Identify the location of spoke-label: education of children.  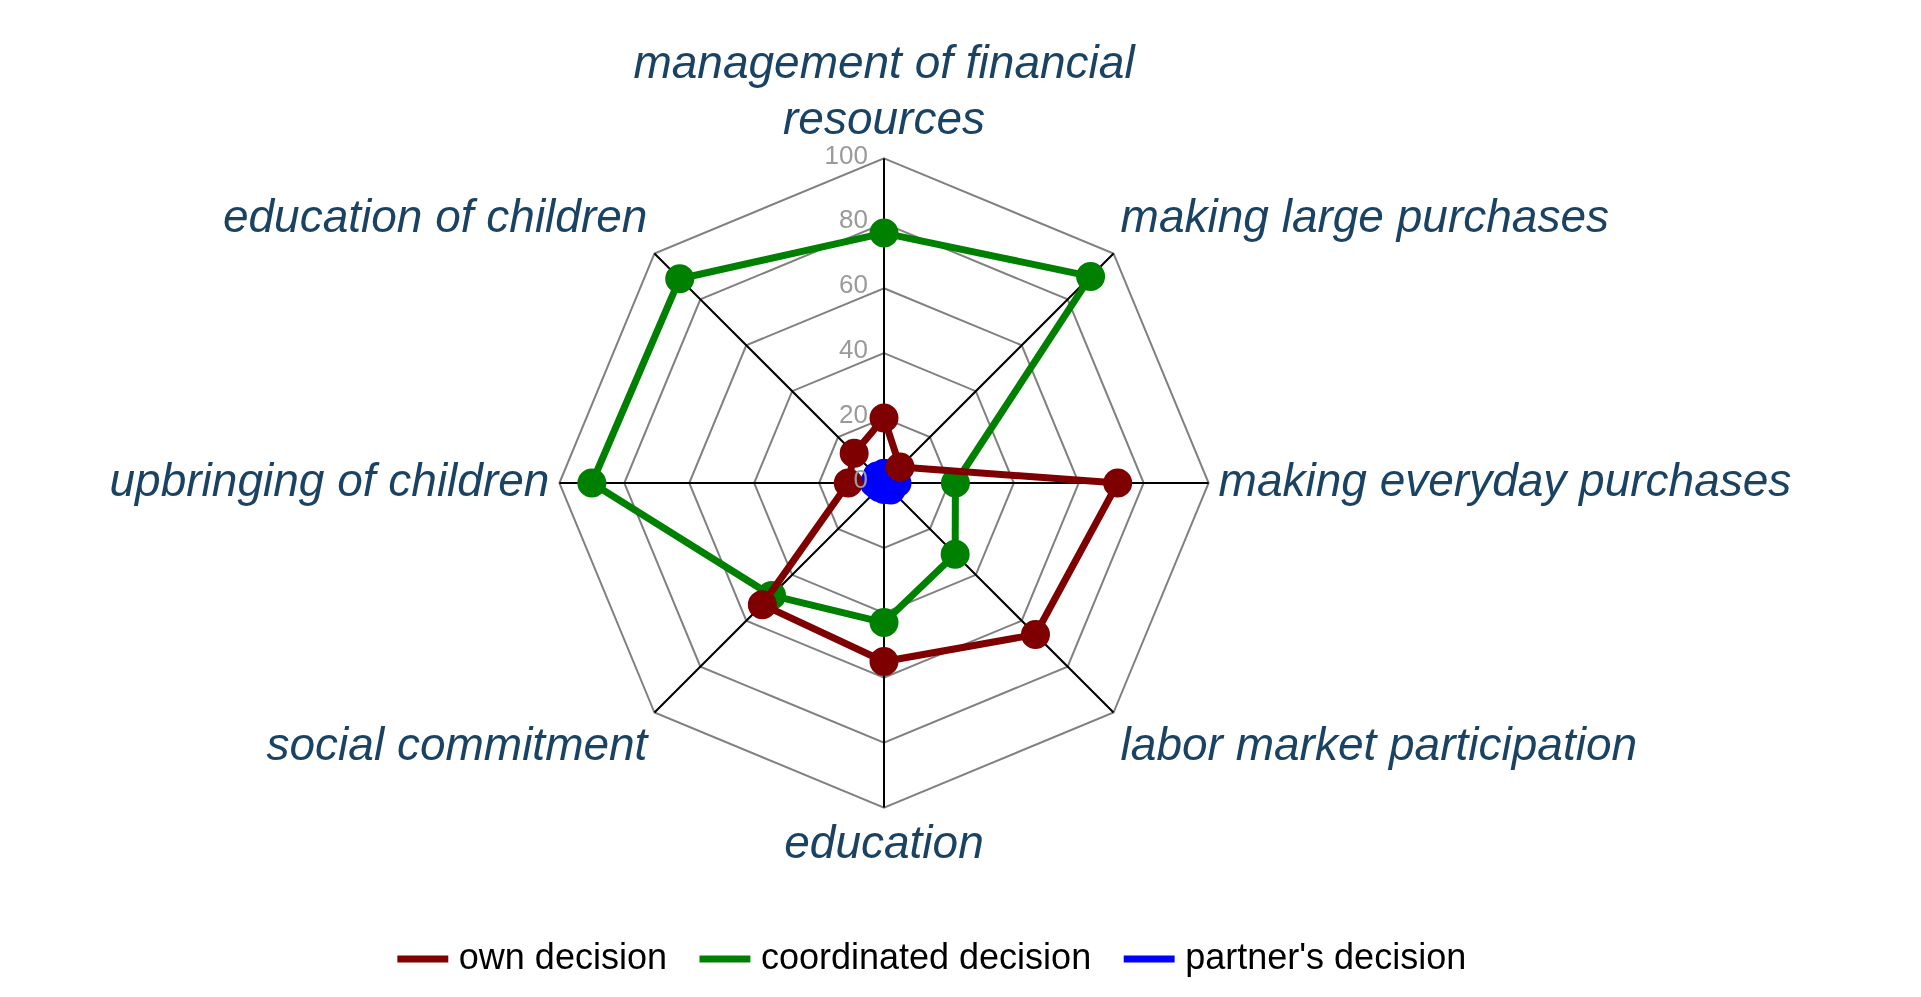
(435, 215).